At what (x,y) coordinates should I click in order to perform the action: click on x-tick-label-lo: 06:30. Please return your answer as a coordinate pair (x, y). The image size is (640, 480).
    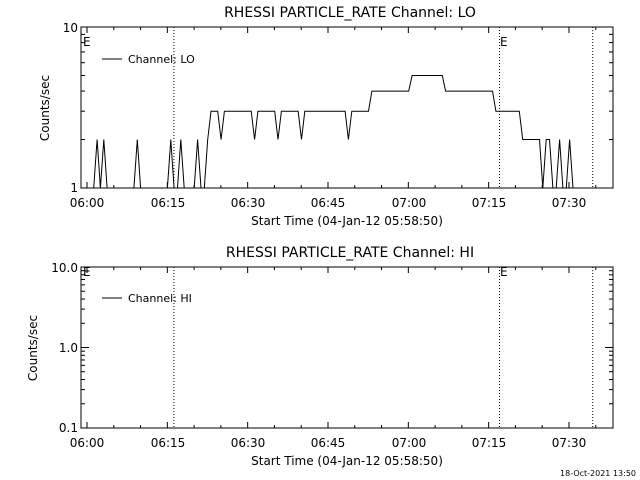
    Looking at the image, I should click on (248, 203).